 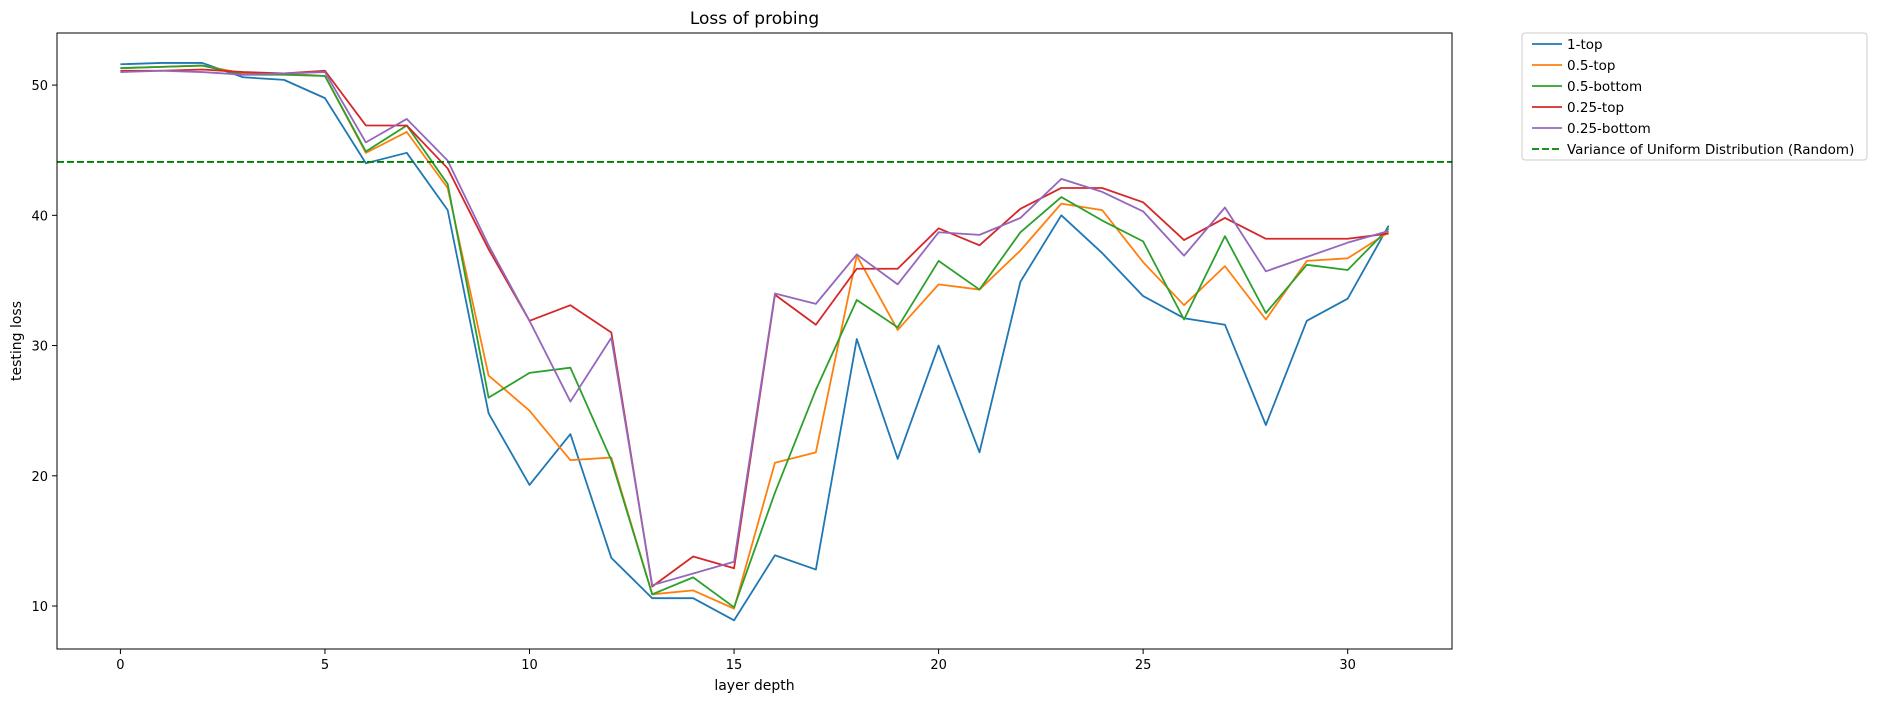 I want to click on legend-label: 0.25-top, so click(x=1595, y=108).